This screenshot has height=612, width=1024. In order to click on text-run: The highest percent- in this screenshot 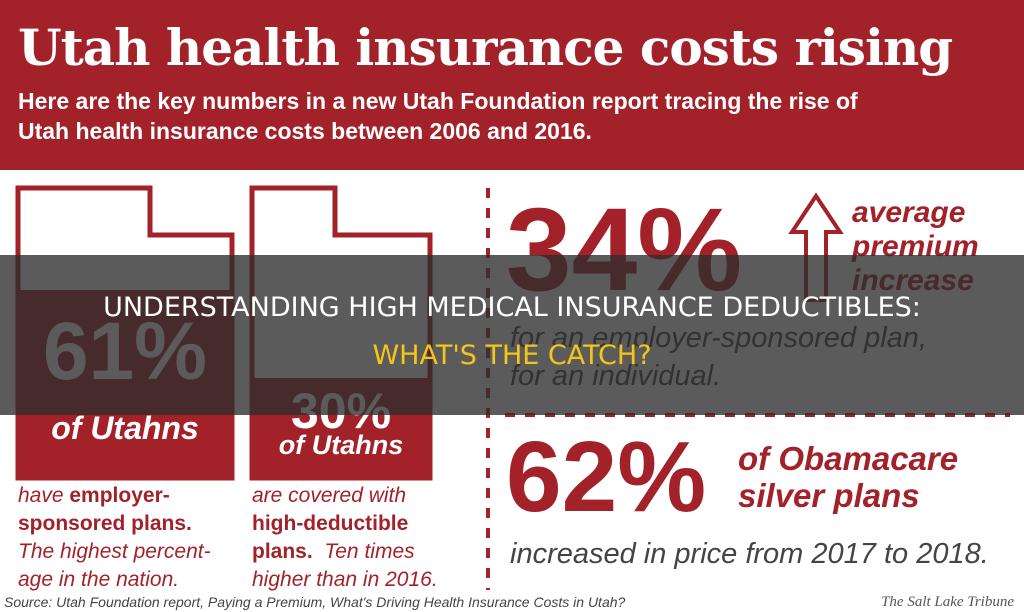, I will do `click(114, 551)`.